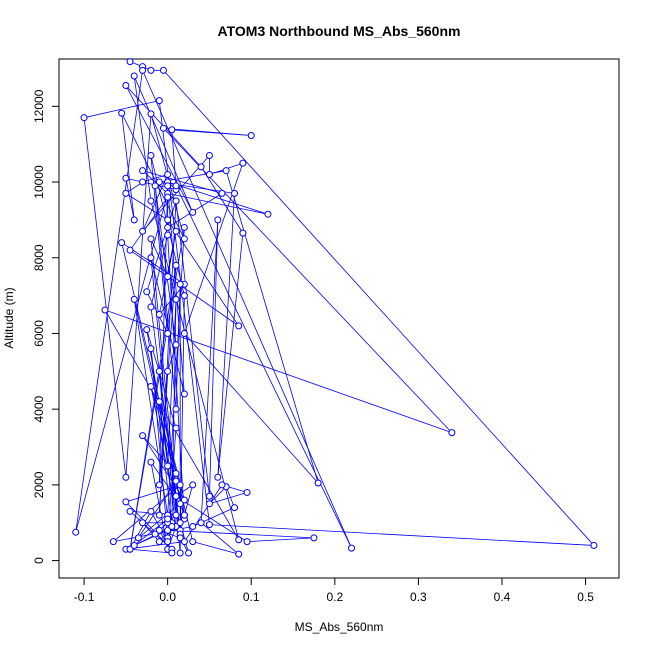 This screenshot has width=650, height=650. Describe the element at coordinates (84, 597) in the screenshot. I see `x-tick-label: -0.1` at that location.